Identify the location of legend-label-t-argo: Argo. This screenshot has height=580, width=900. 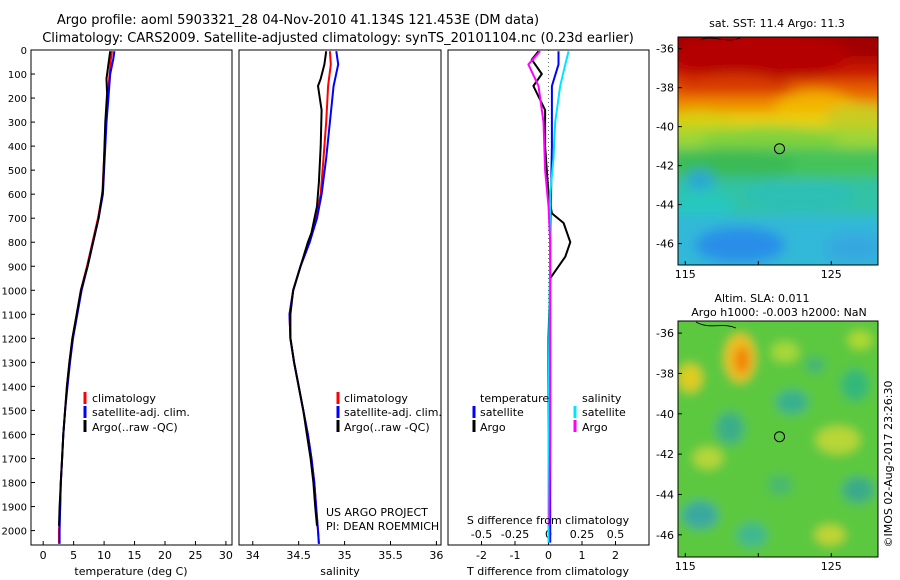
(493, 427).